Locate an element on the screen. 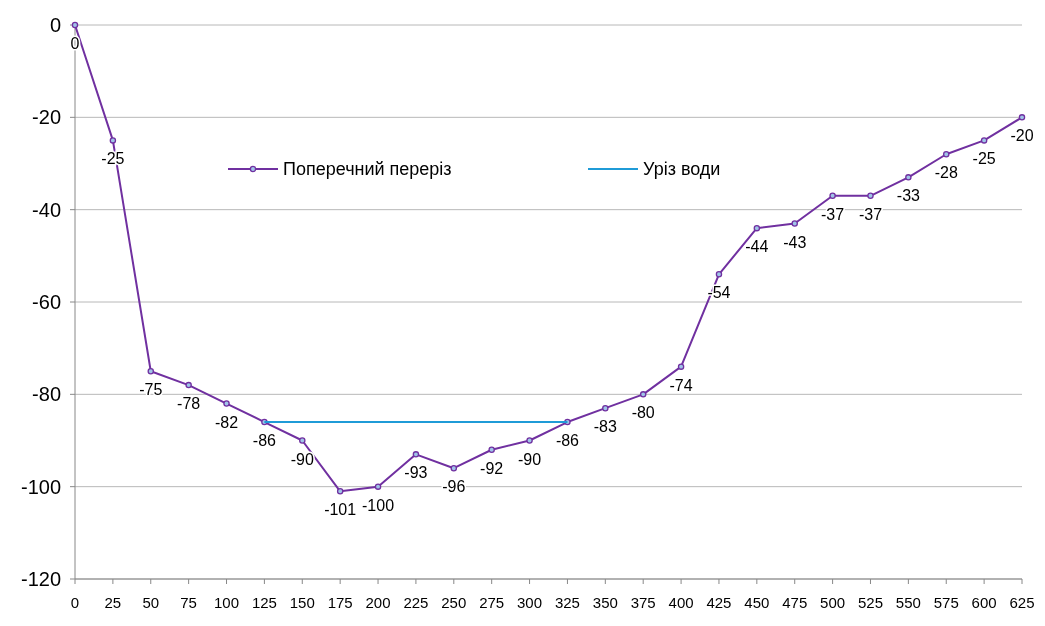 The width and height of the screenshot is (1045, 626). x-tick-label: 575 is located at coordinates (946, 602).